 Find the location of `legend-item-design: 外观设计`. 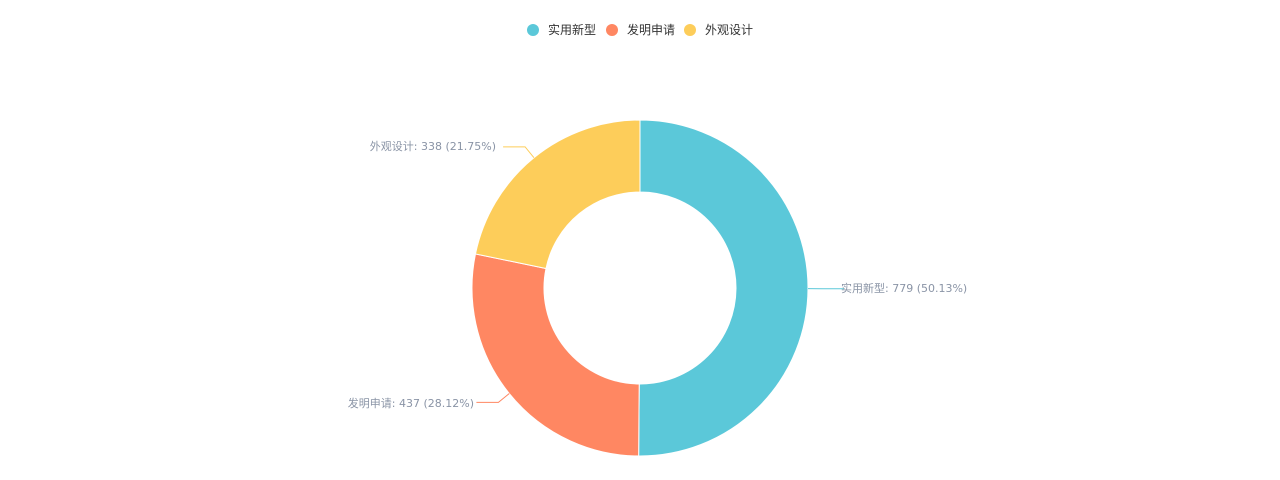

legend-item-design: 外观设计 is located at coordinates (718, 30).